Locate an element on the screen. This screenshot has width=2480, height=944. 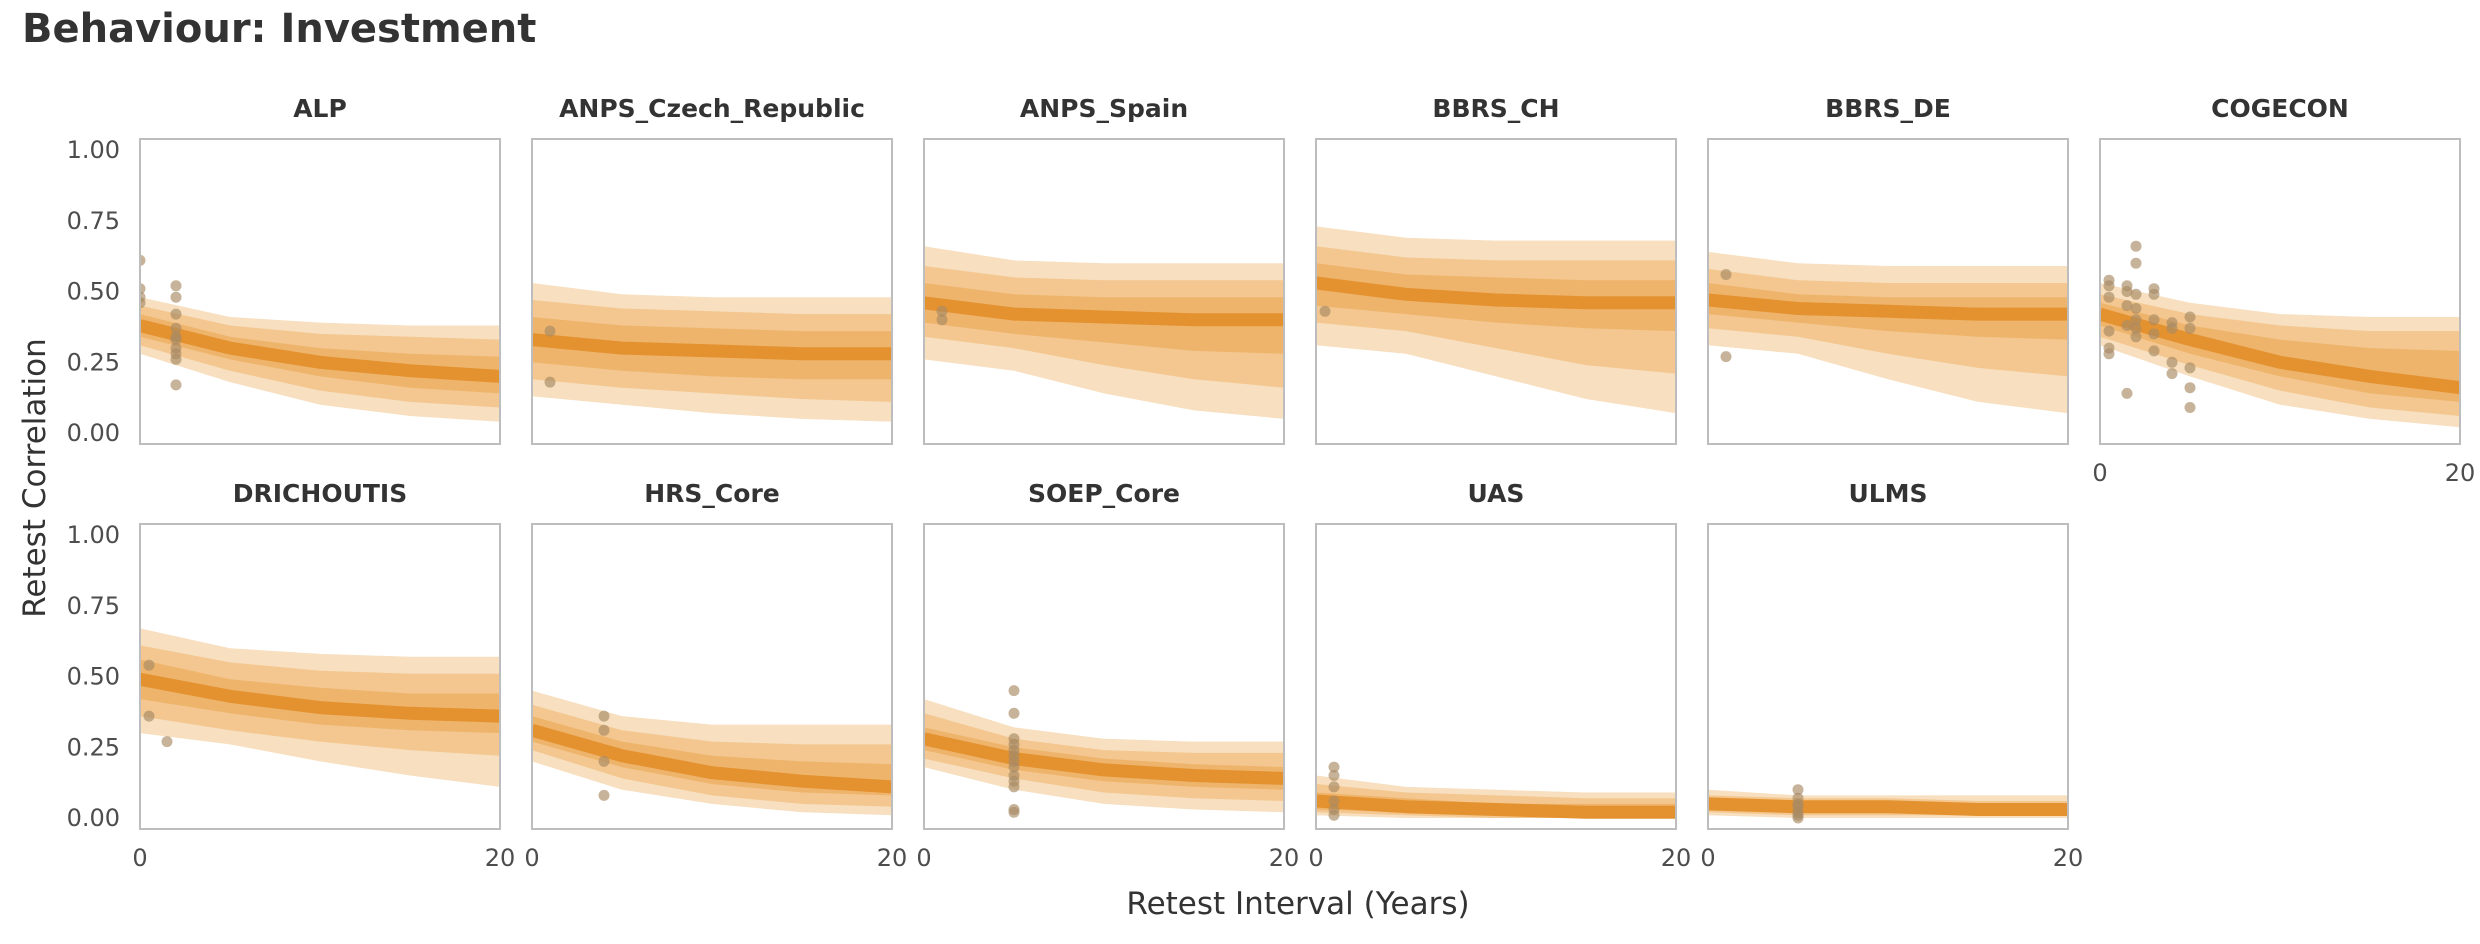
y-tick-label: 1.00 is located at coordinates (93, 150).